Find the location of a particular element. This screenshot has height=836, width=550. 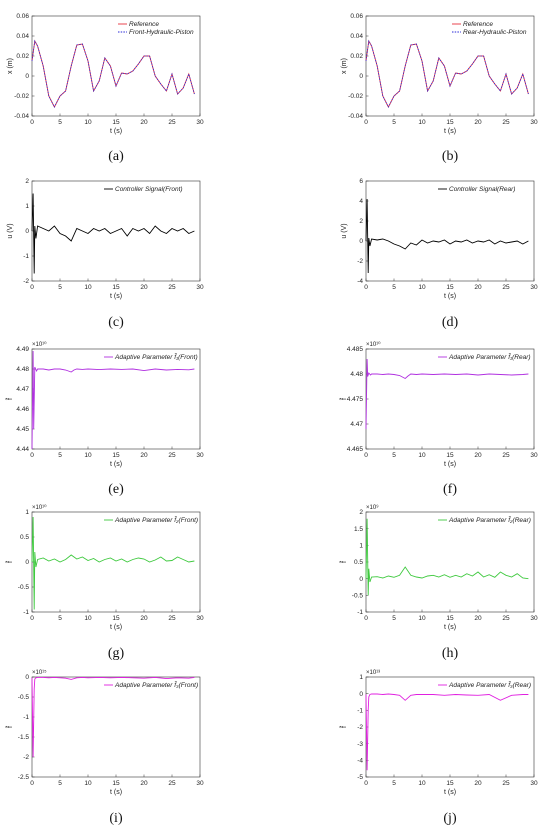

y-tick-label: -4 is located at coordinates (360, 761).